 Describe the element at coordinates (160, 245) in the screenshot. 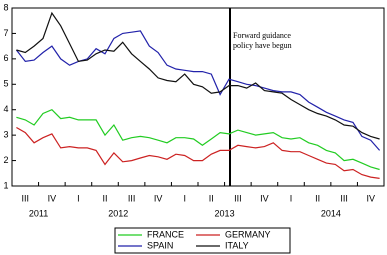

I see `legend-label: SPAIN` at that location.